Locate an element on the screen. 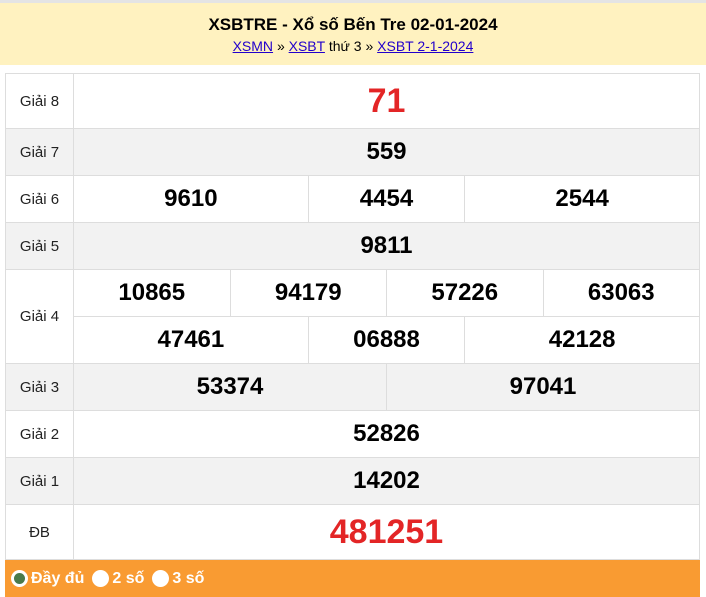  prize-number: 10865 is located at coordinates (152, 293).